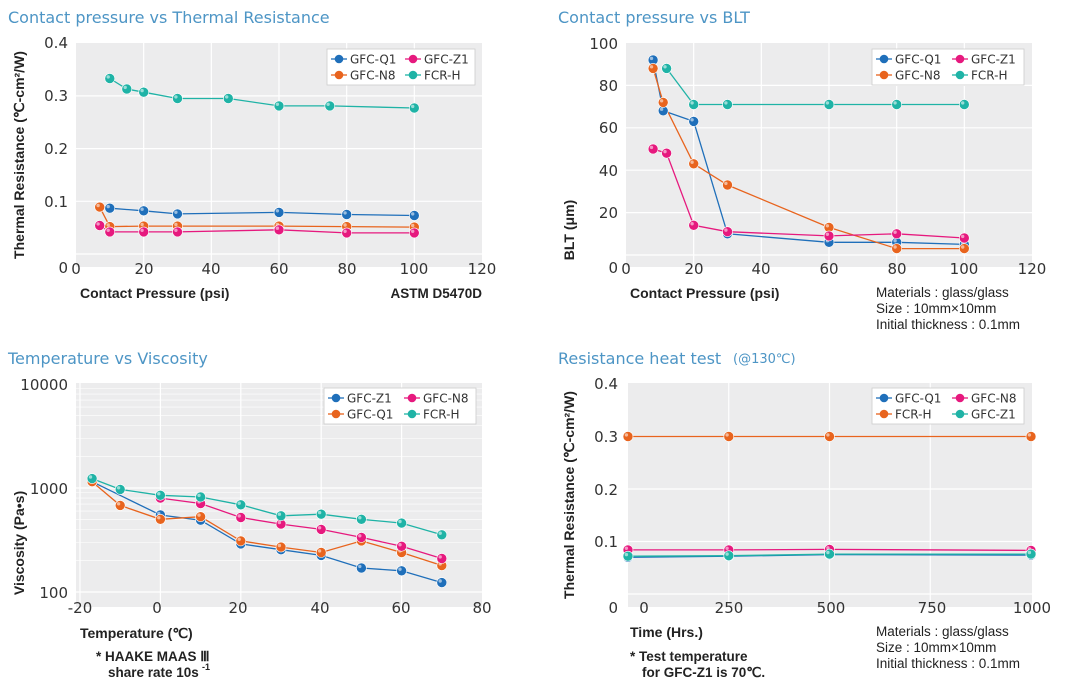 This screenshot has width=1088, height=692. I want to click on chart-subtitle: (@130℃), so click(764, 359).